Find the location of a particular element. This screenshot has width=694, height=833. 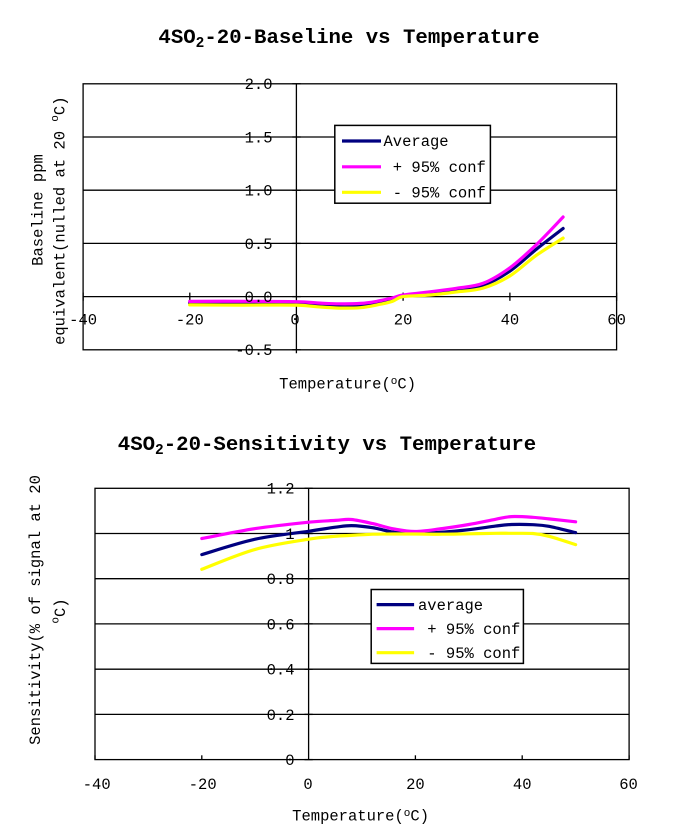

svg-text: 1.2 is located at coordinates (281, 490).